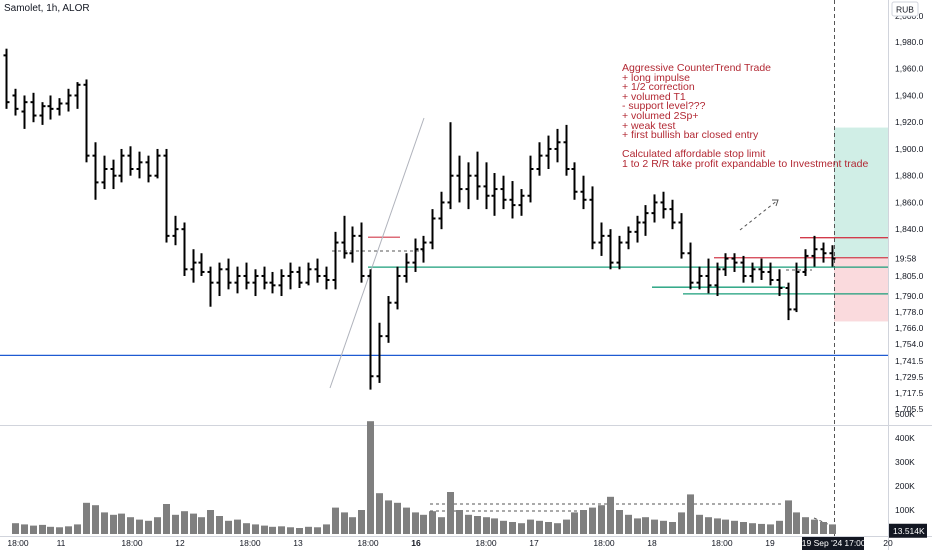 The image size is (932, 550). What do you see at coordinates (861, 193) in the screenshot?
I see `target-zone` at bounding box center [861, 193].